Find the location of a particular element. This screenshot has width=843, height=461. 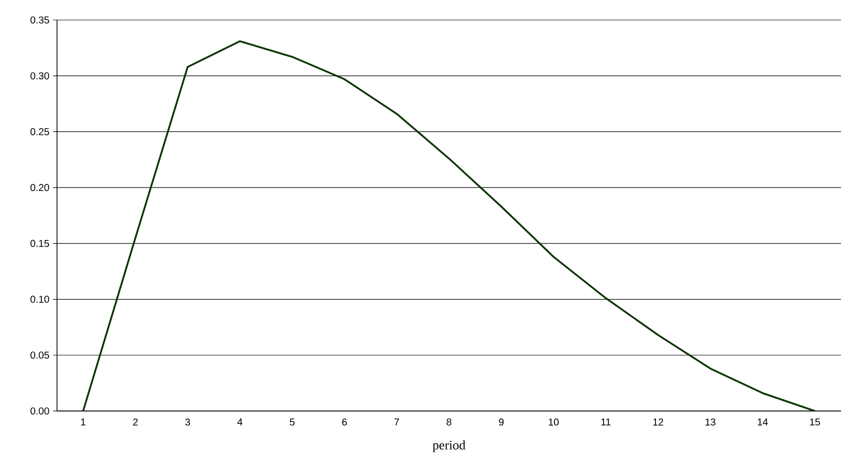

y-tick-label: 0.00 is located at coordinates (40, 411).